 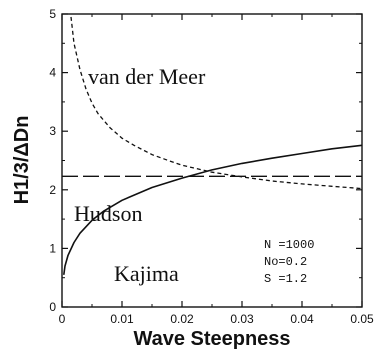 I want to click on y-tick-label: 0, so click(x=52, y=307).